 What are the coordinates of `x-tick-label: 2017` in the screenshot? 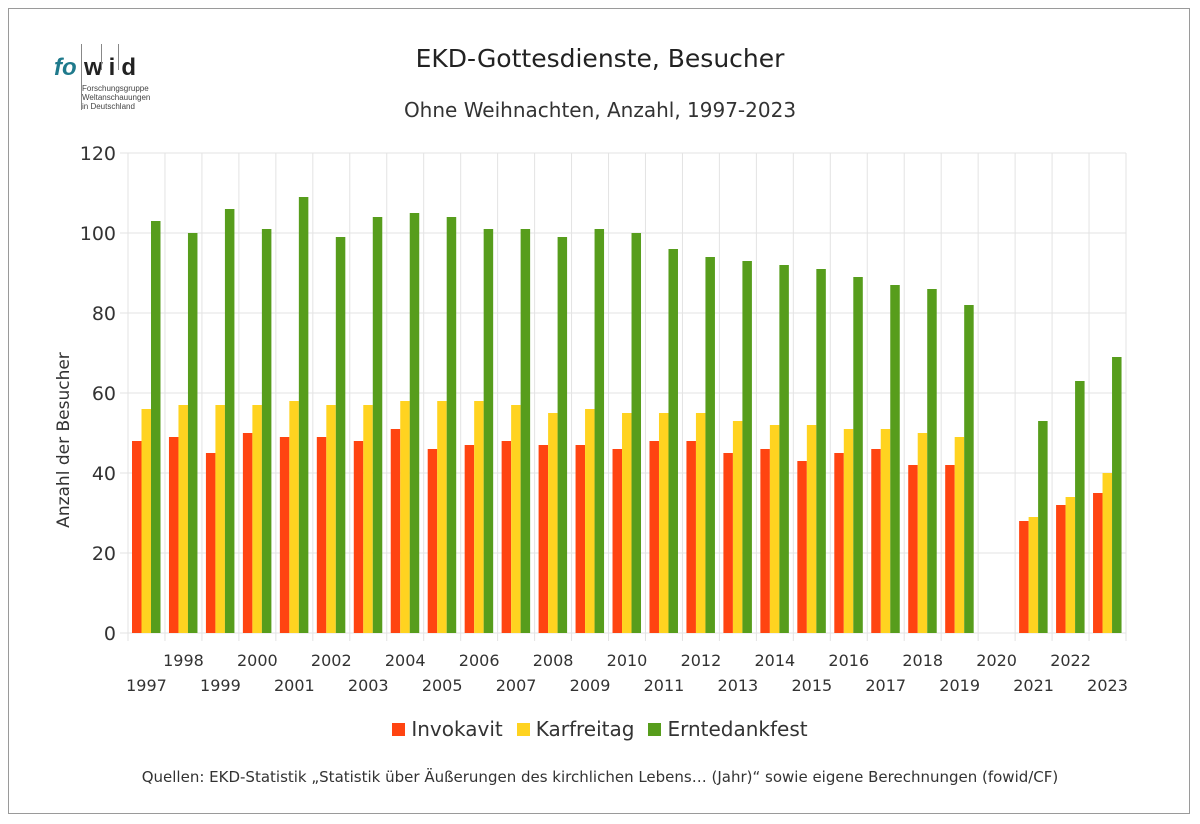 It's located at (885, 685).